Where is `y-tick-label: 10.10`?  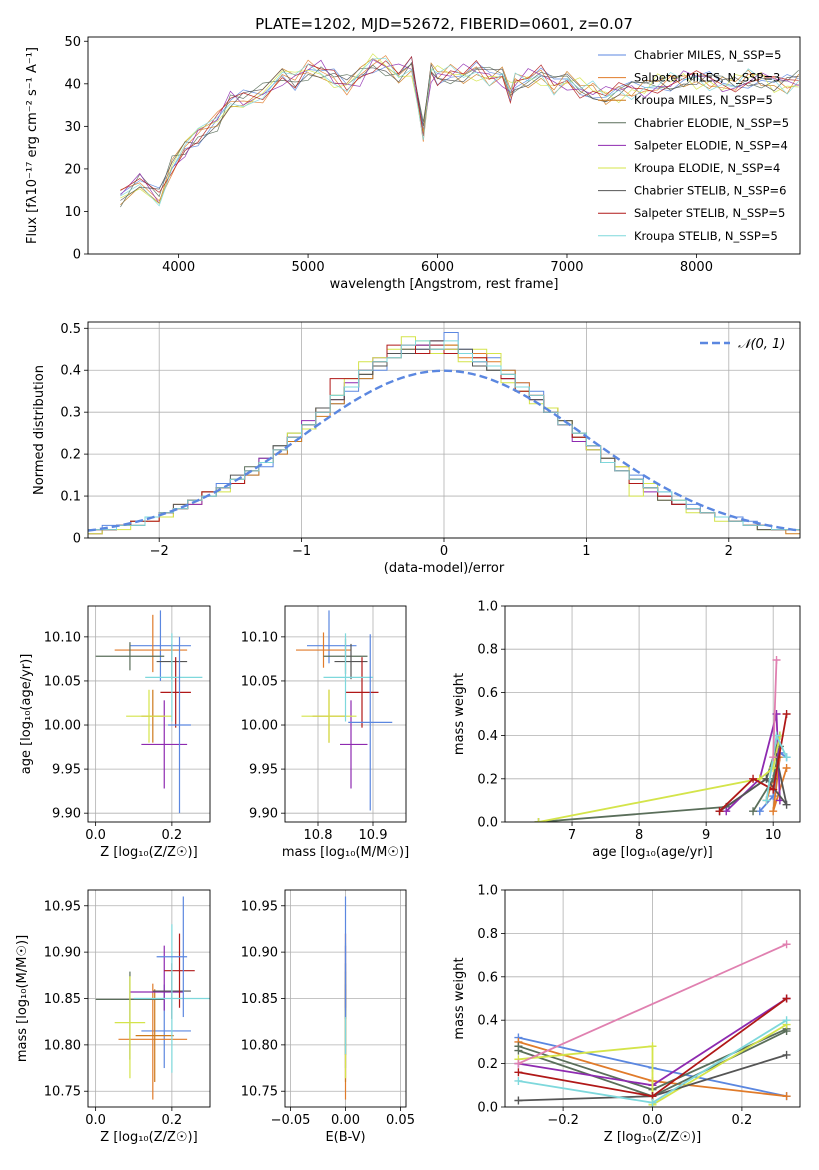 y-tick-label: 10.10 is located at coordinates (62, 637).